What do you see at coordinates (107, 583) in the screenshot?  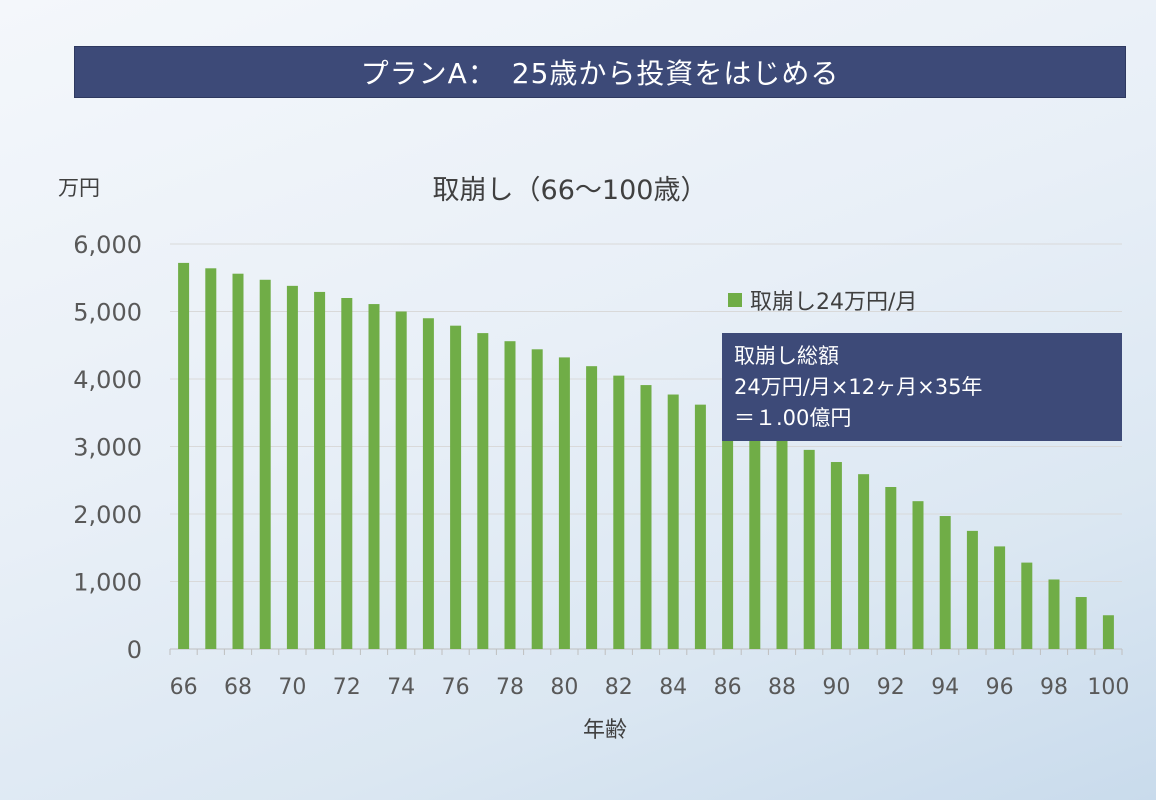 I see `y-tick-label: 1,000` at bounding box center [107, 583].